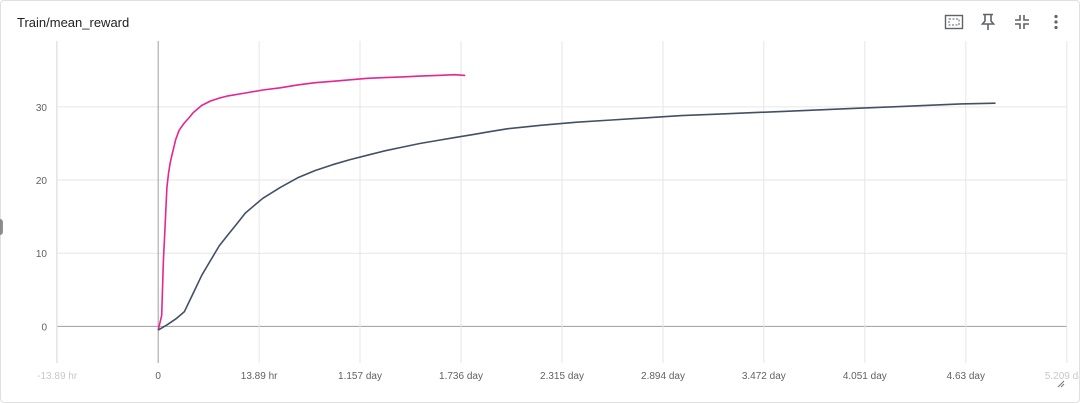  I want to click on fit-domain-icon, so click(954, 22).